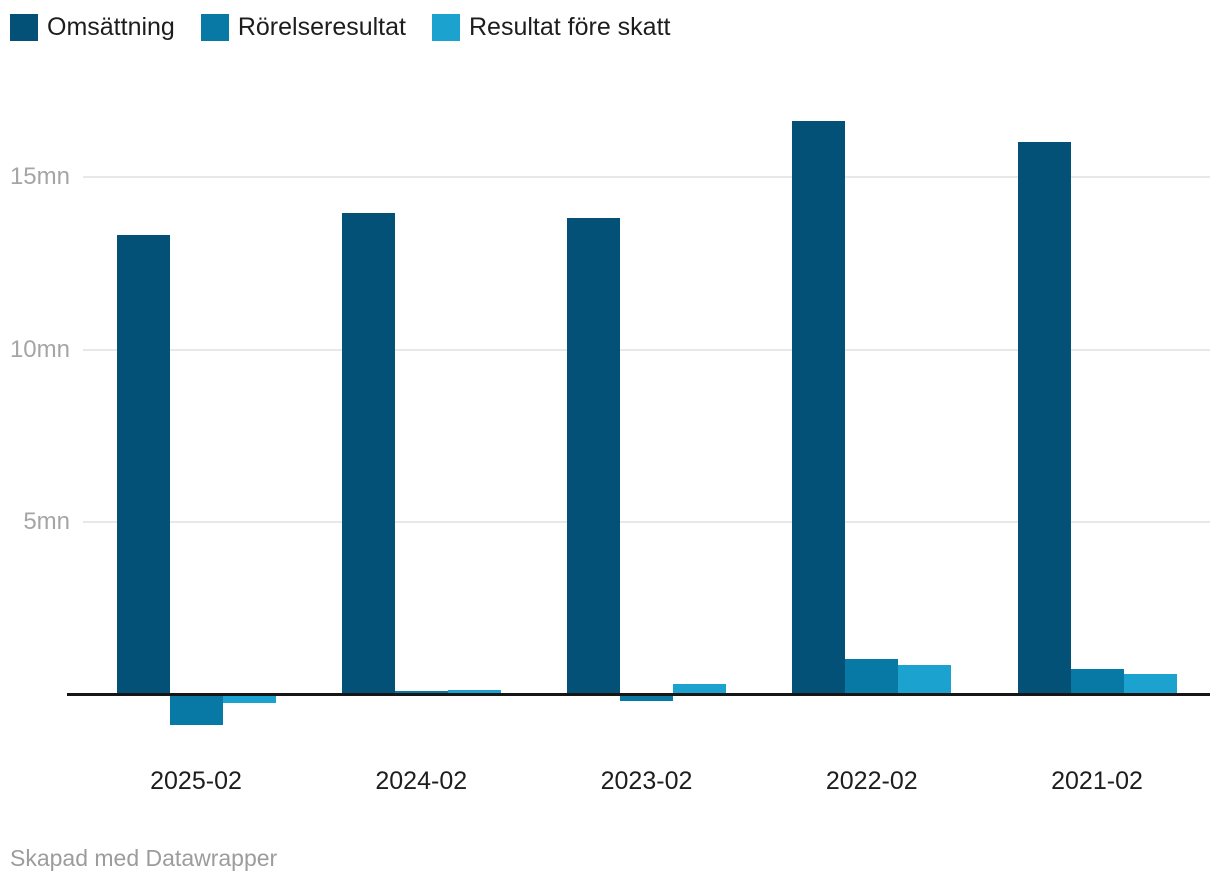 This screenshot has width=1220, height=882. What do you see at coordinates (925, 679) in the screenshot?
I see `bar-2022-02-Resultat före skatt` at bounding box center [925, 679].